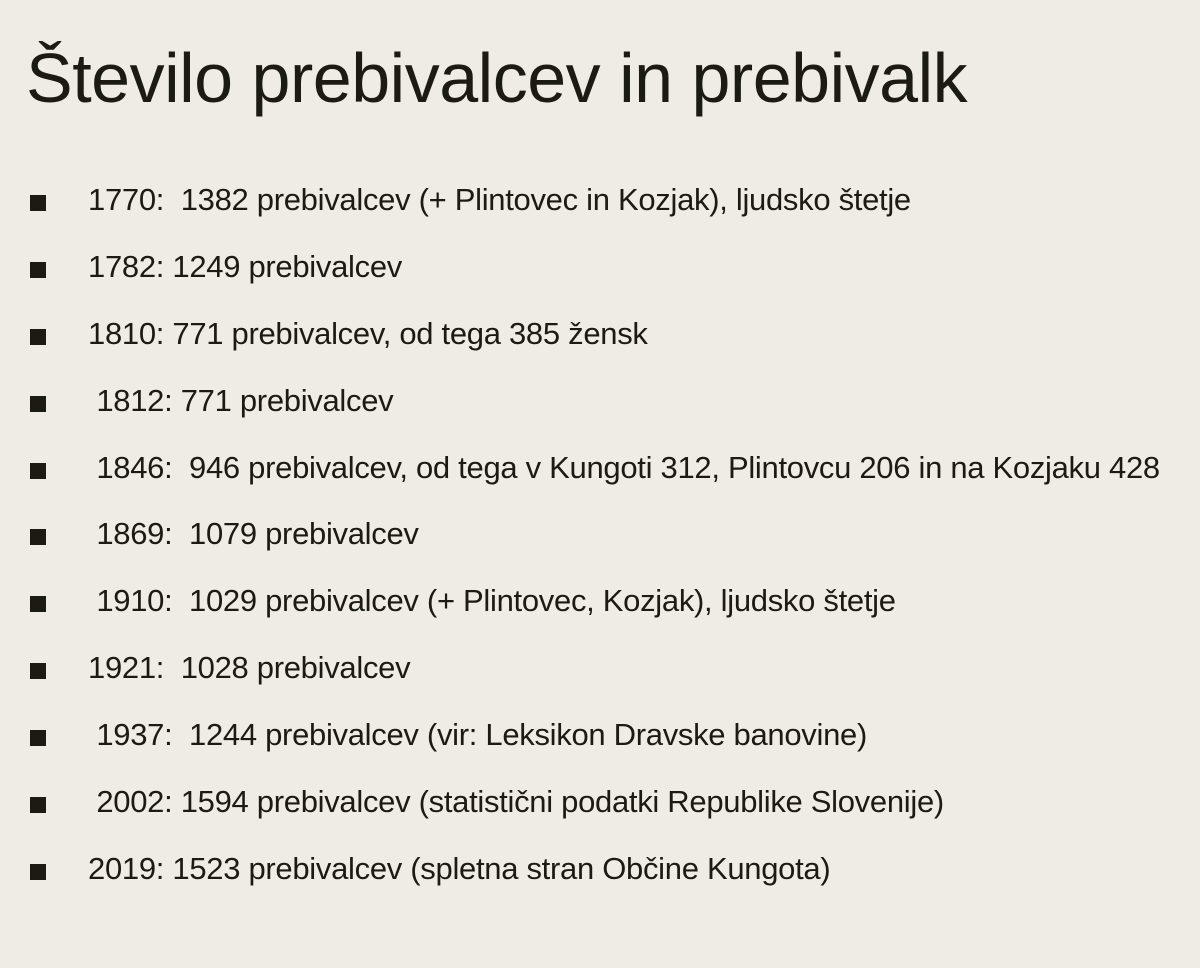 The width and height of the screenshot is (1200, 968). Describe the element at coordinates (368, 333) in the screenshot. I see `list-item-text: 1810: 771 prebivalcev, od tega 385 žensk` at that location.